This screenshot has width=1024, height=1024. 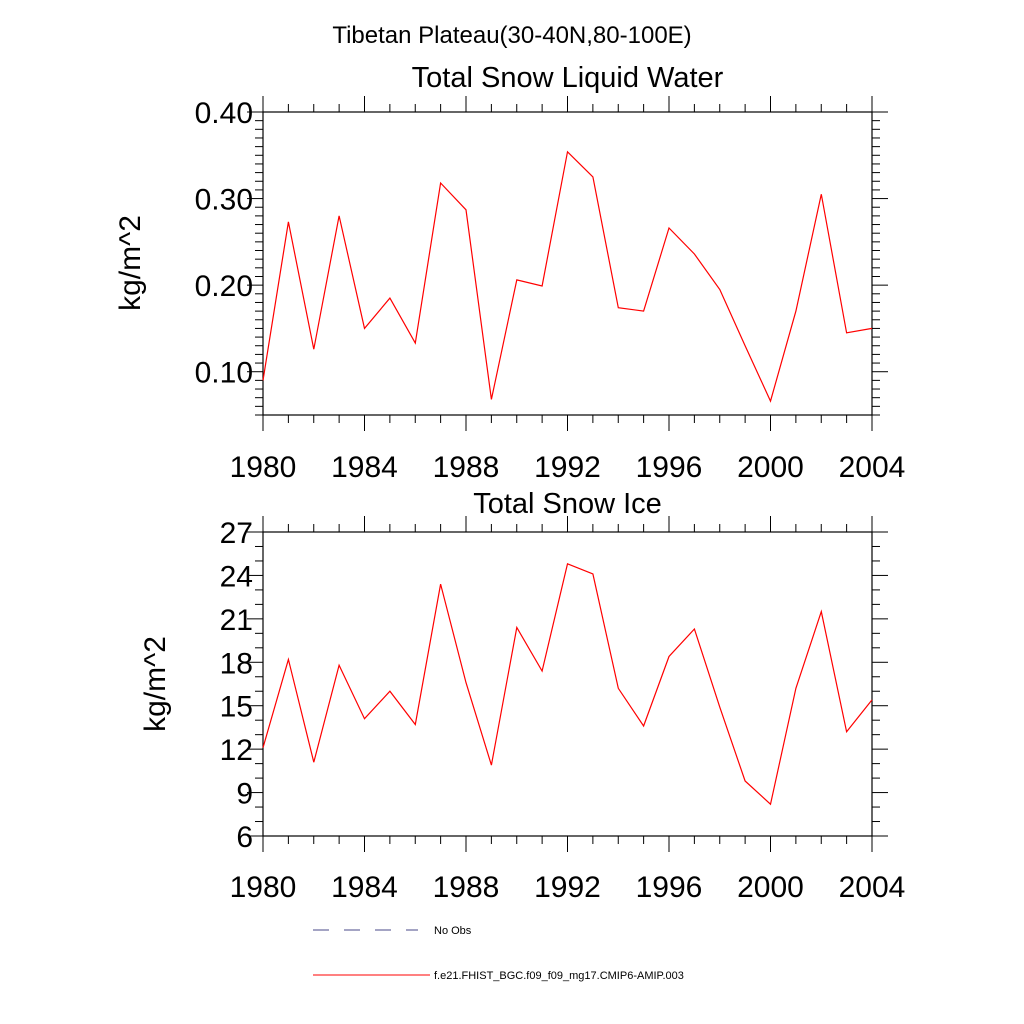 What do you see at coordinates (224, 286) in the screenshot?
I see `y-tick-label: 0.20` at bounding box center [224, 286].